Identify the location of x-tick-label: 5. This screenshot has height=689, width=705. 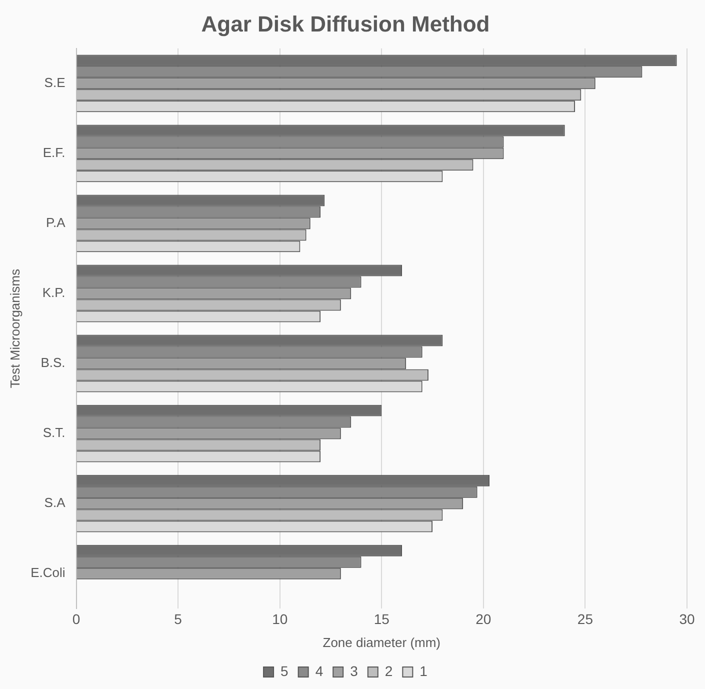
(178, 618).